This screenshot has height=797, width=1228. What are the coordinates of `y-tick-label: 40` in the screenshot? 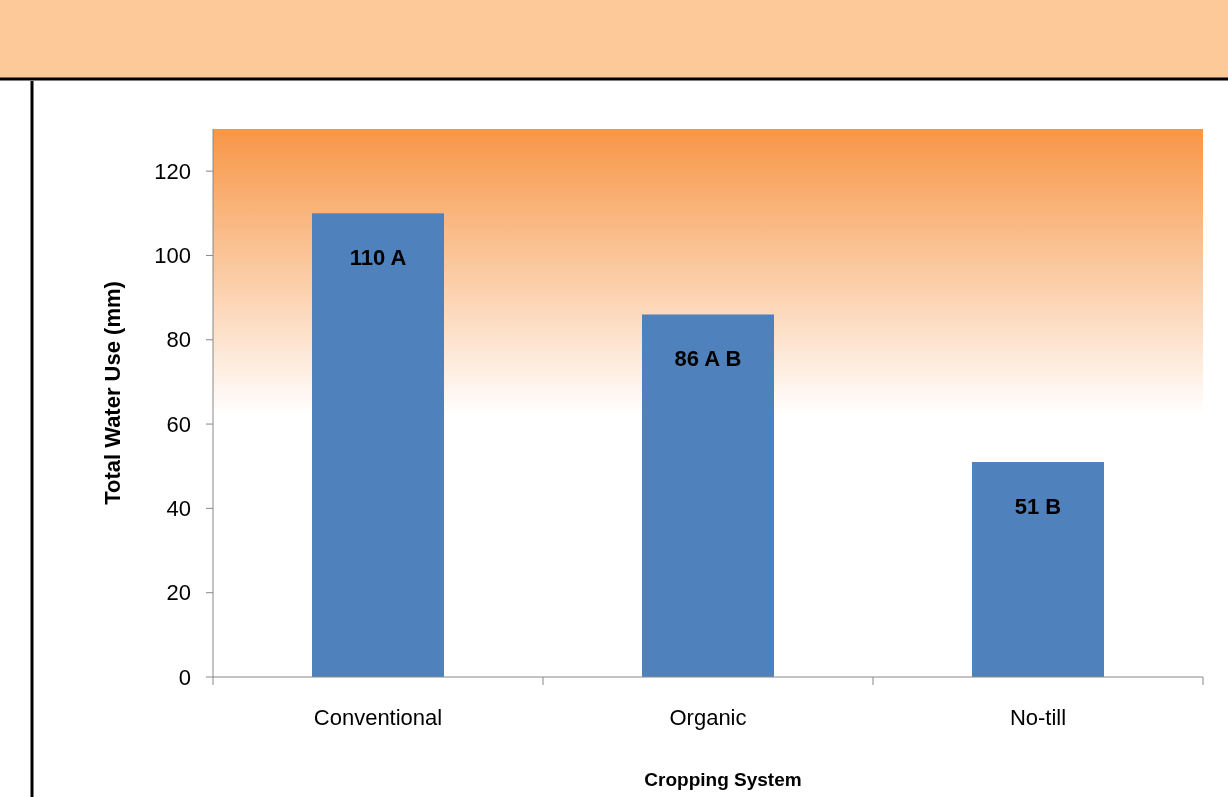 It's located at (178, 509).